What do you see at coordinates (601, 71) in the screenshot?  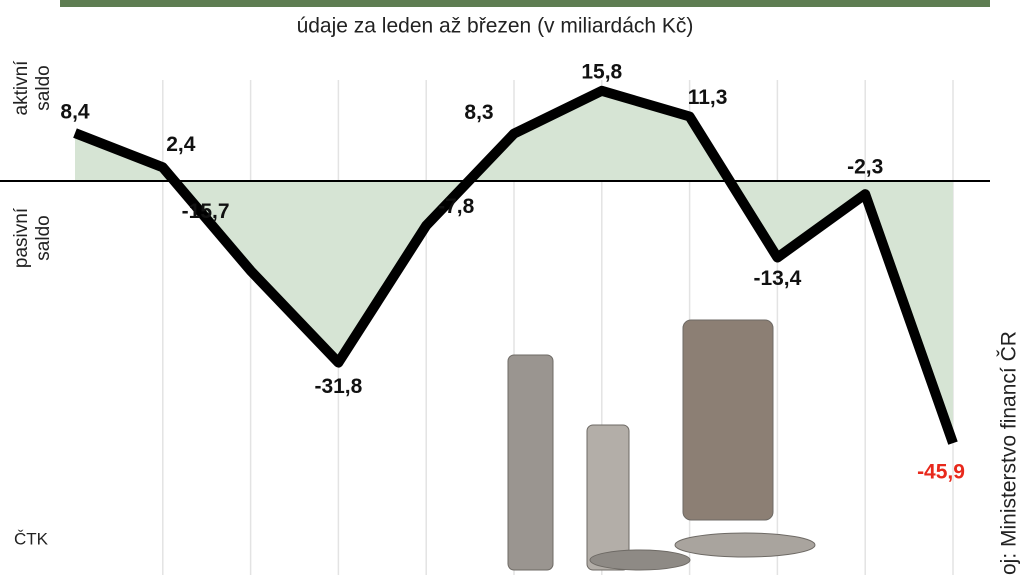 I see `value-label: 15,8` at bounding box center [601, 71].